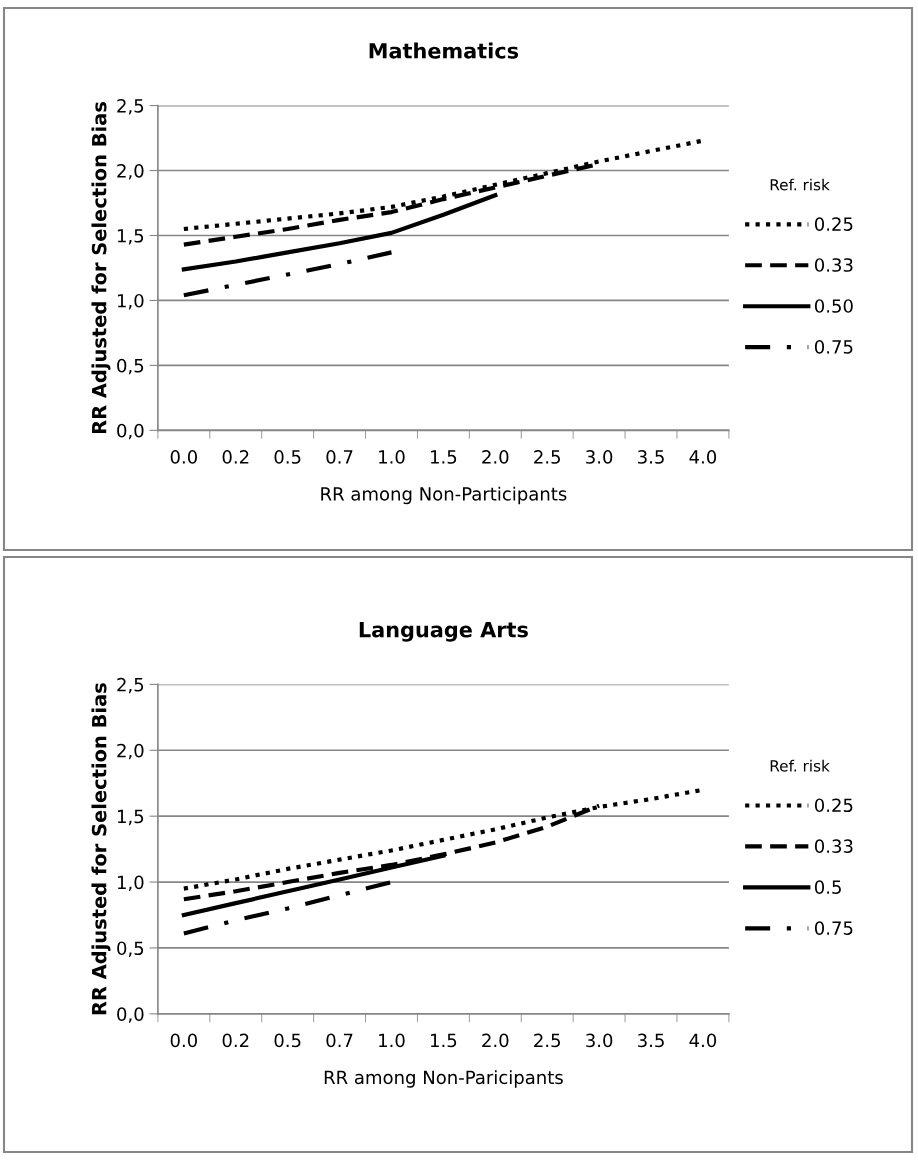 The width and height of the screenshot is (918, 1160). Describe the element at coordinates (444, 50) in the screenshot. I see `chart-title: Mathematics` at that location.